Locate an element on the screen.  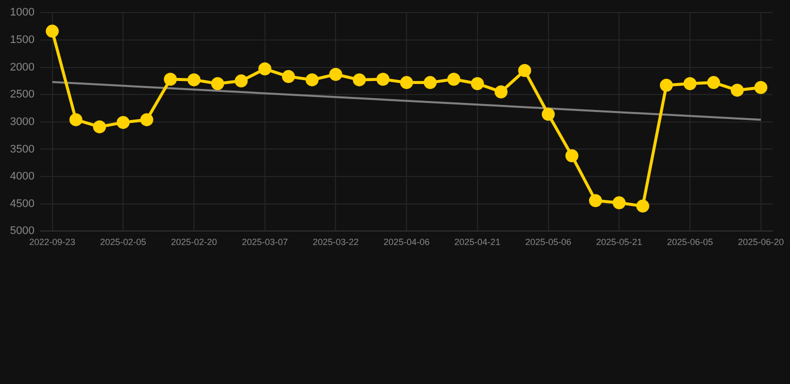
x-tick-label: 2025-06-20 is located at coordinates (761, 242).